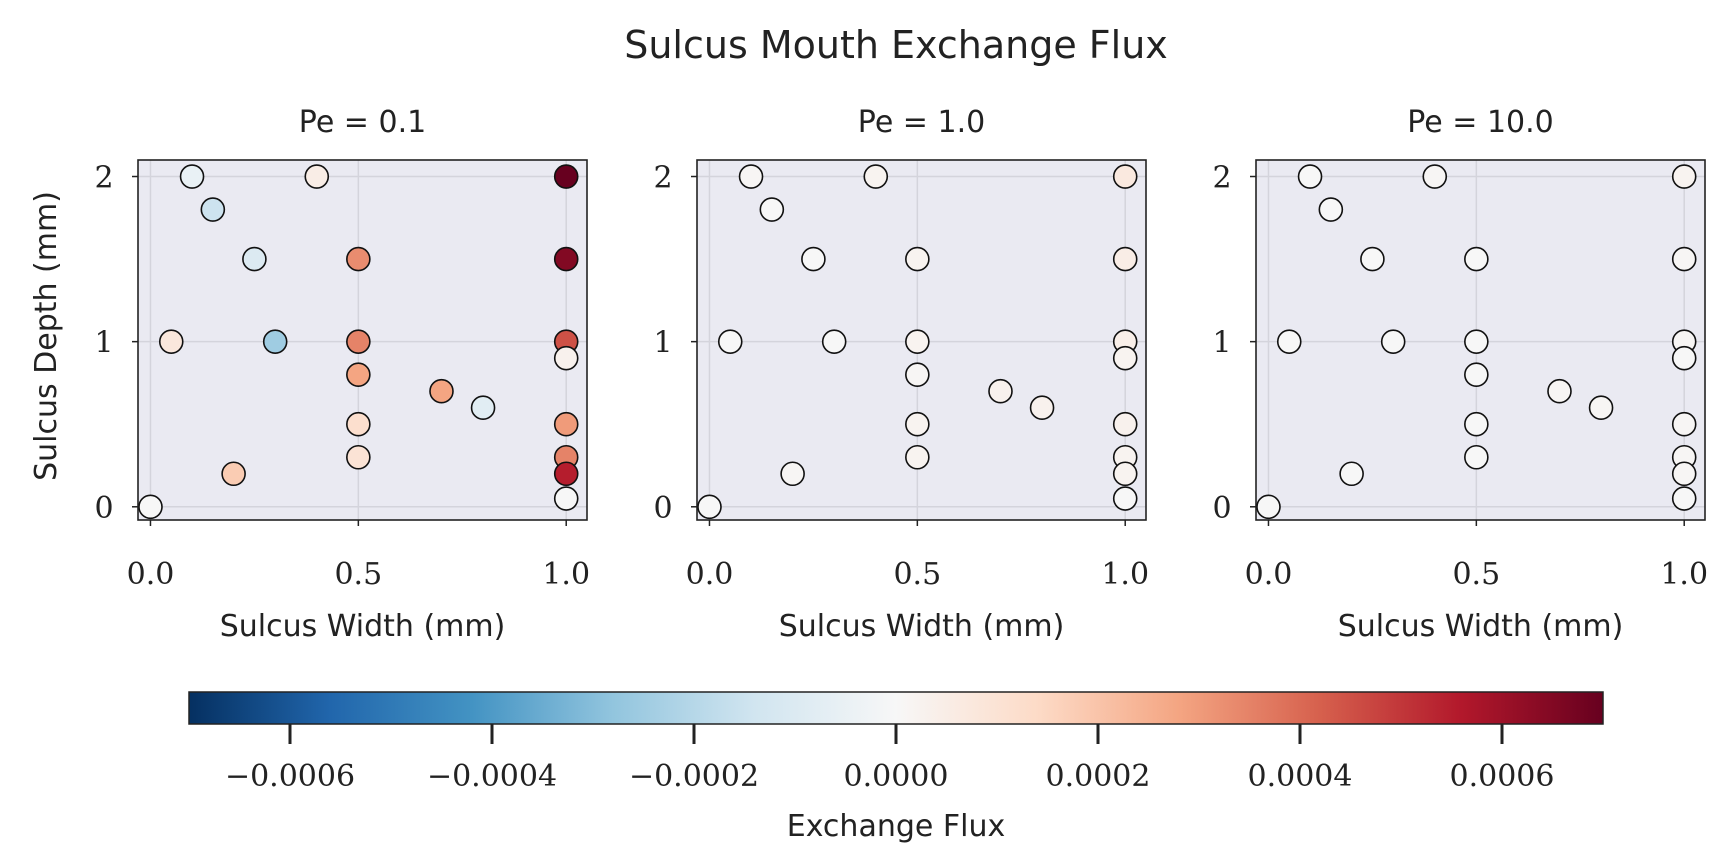  What do you see at coordinates (921, 122) in the screenshot?
I see `panel-title: Pe = 1.0` at bounding box center [921, 122].